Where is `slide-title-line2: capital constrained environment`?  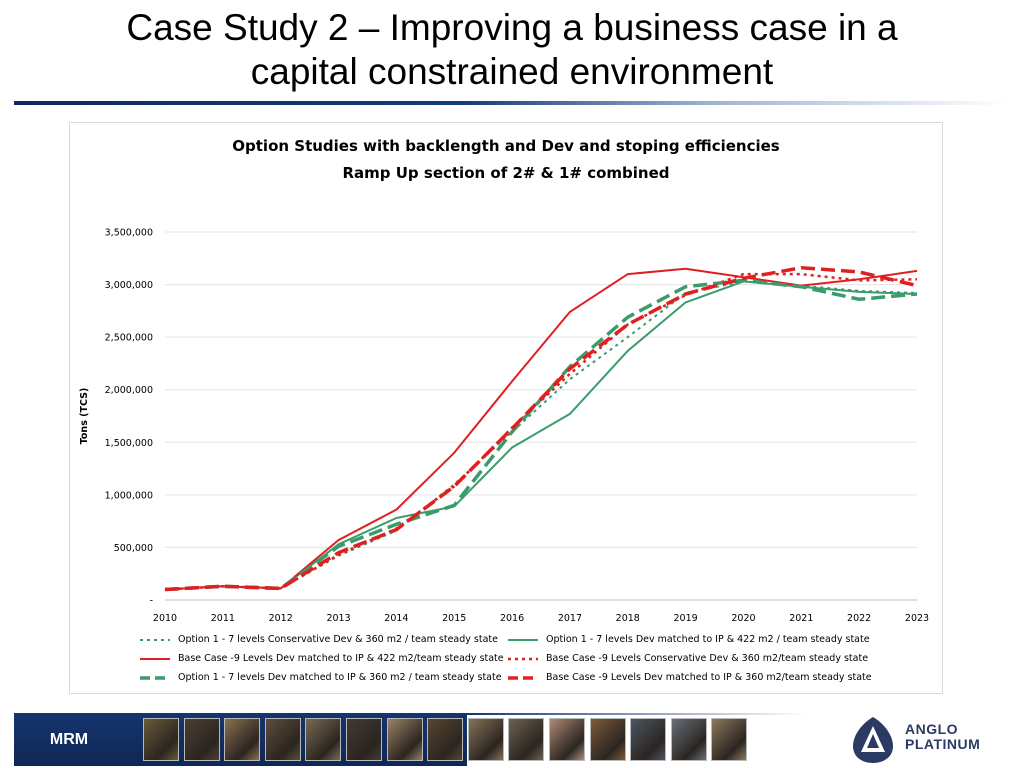
slide-title-line2: capital constrained environment is located at coordinates (512, 71).